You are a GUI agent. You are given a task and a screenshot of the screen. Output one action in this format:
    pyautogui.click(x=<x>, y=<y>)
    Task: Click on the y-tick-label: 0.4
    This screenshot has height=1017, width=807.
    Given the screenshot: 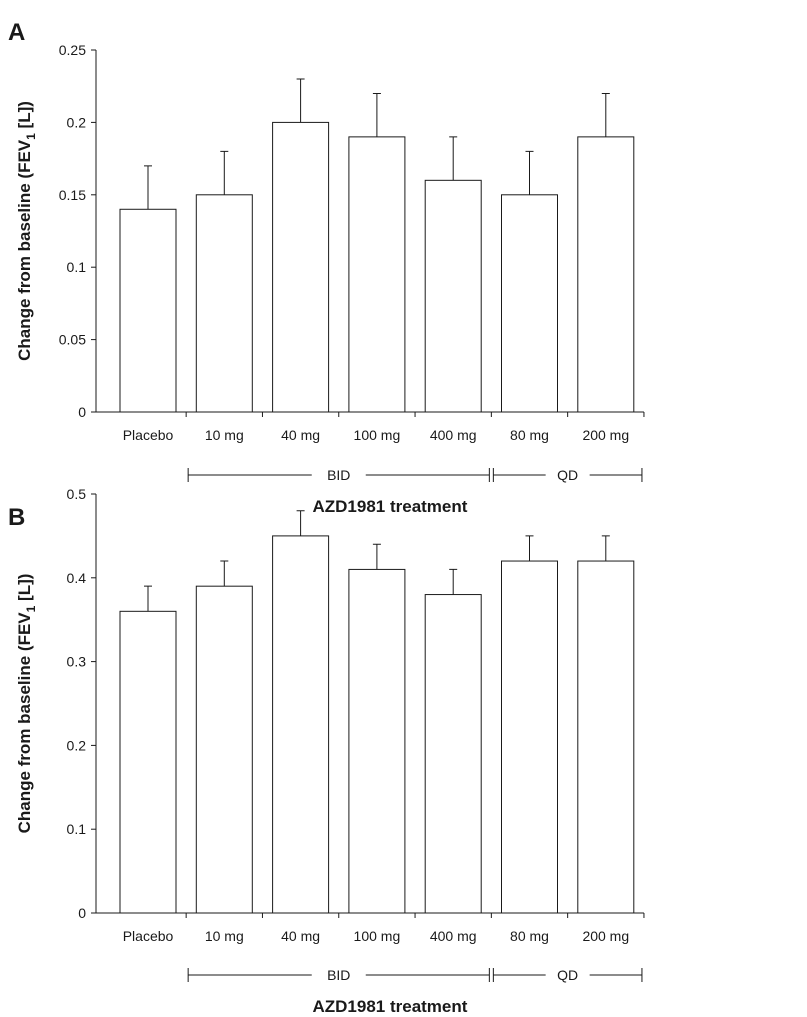 What is the action you would take?
    pyautogui.click(x=77, y=578)
    